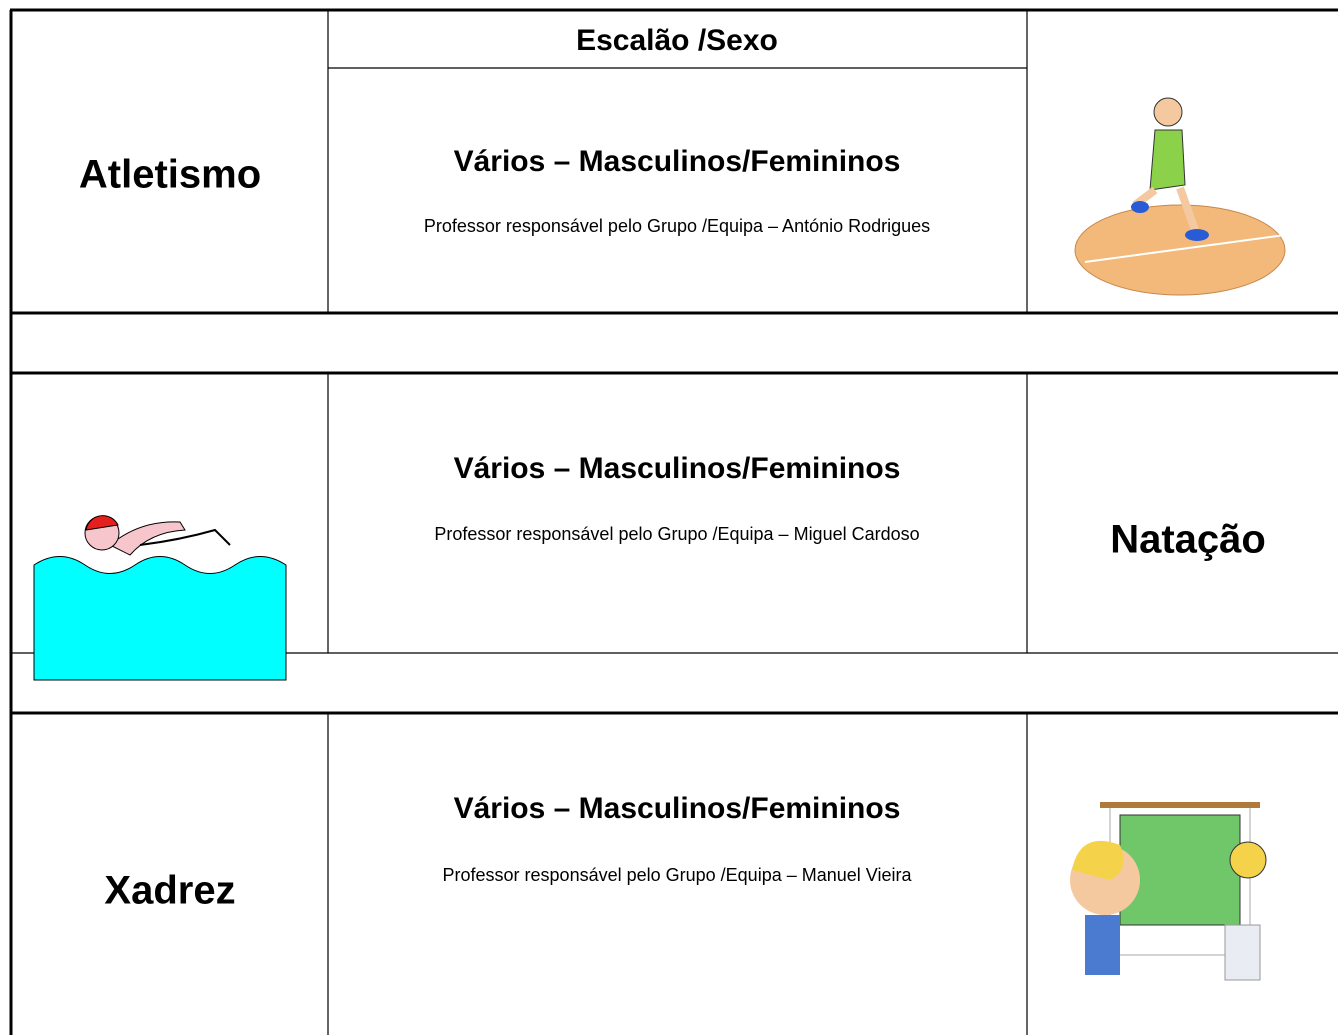 The height and width of the screenshot is (1035, 1338). Describe the element at coordinates (170, 175) in the screenshot. I see `sport-name: Atletismo` at that location.